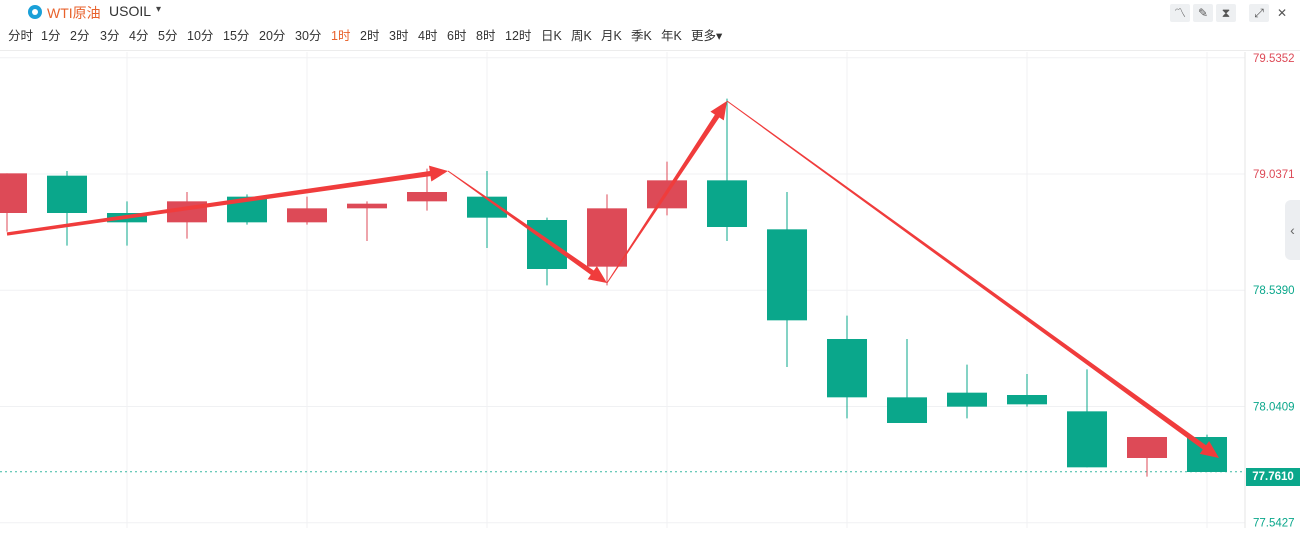 This screenshot has width=1300, height=546. Describe the element at coordinates (457, 36) in the screenshot. I see `period-tab: 6时` at that location.